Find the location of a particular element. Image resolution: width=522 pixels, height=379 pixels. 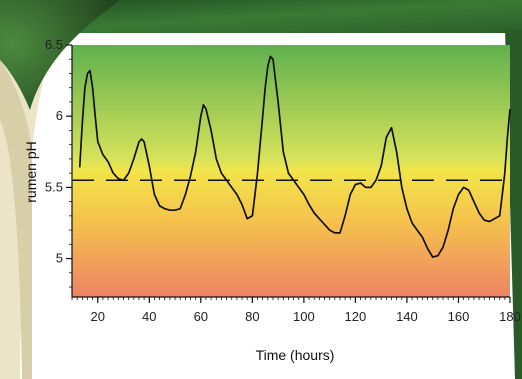

left-beige-shadow is located at coordinates (16, 219).